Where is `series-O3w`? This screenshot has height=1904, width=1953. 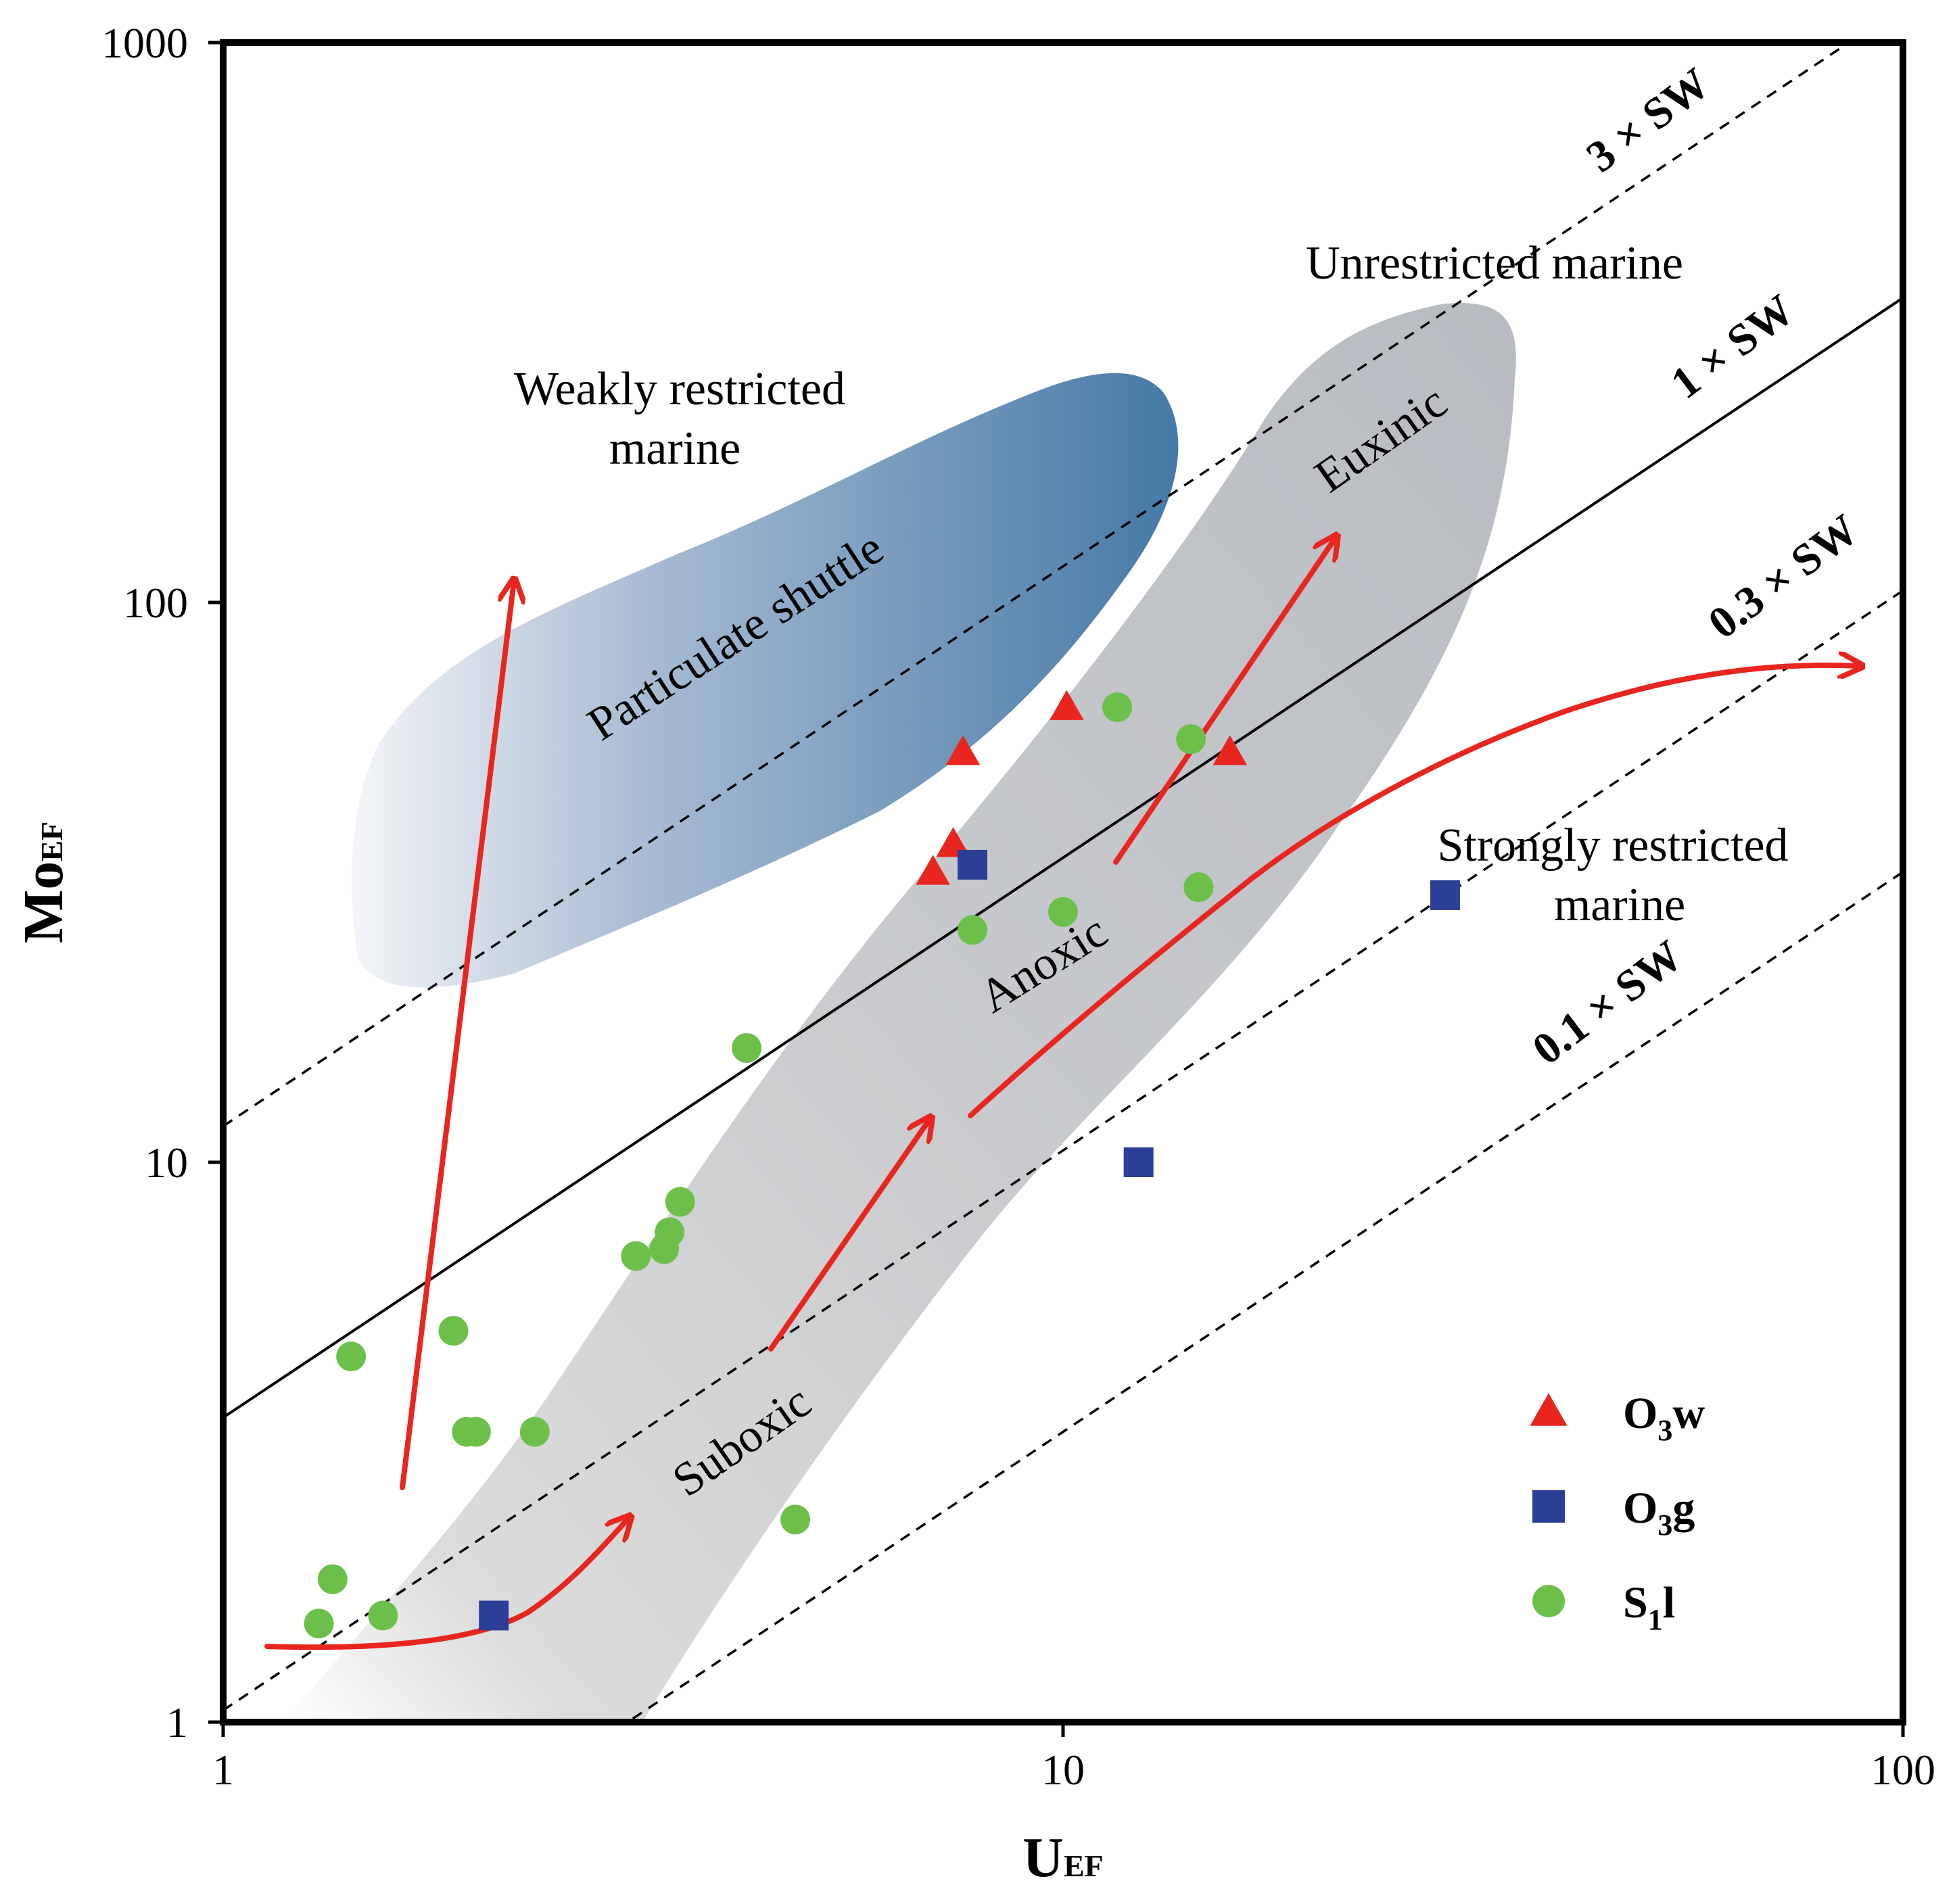
series-O3w is located at coordinates (1082, 787).